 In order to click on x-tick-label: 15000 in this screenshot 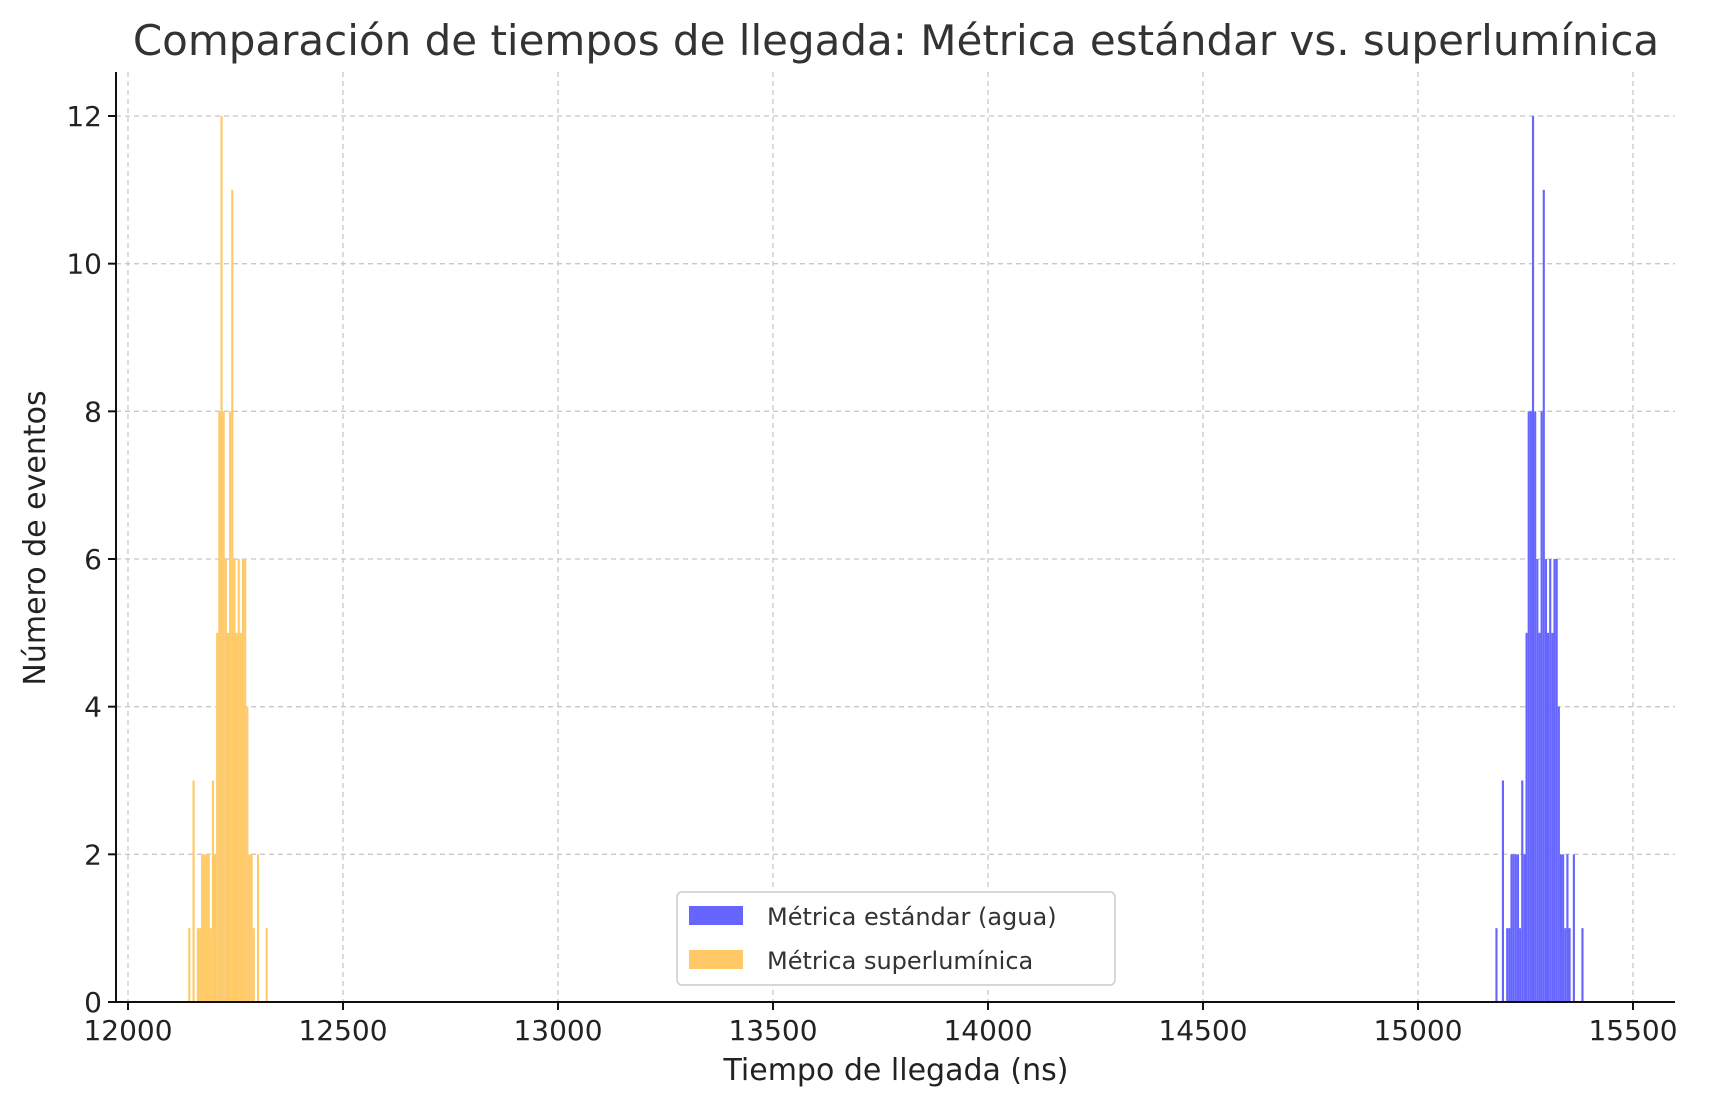, I will do `click(1417, 1030)`.